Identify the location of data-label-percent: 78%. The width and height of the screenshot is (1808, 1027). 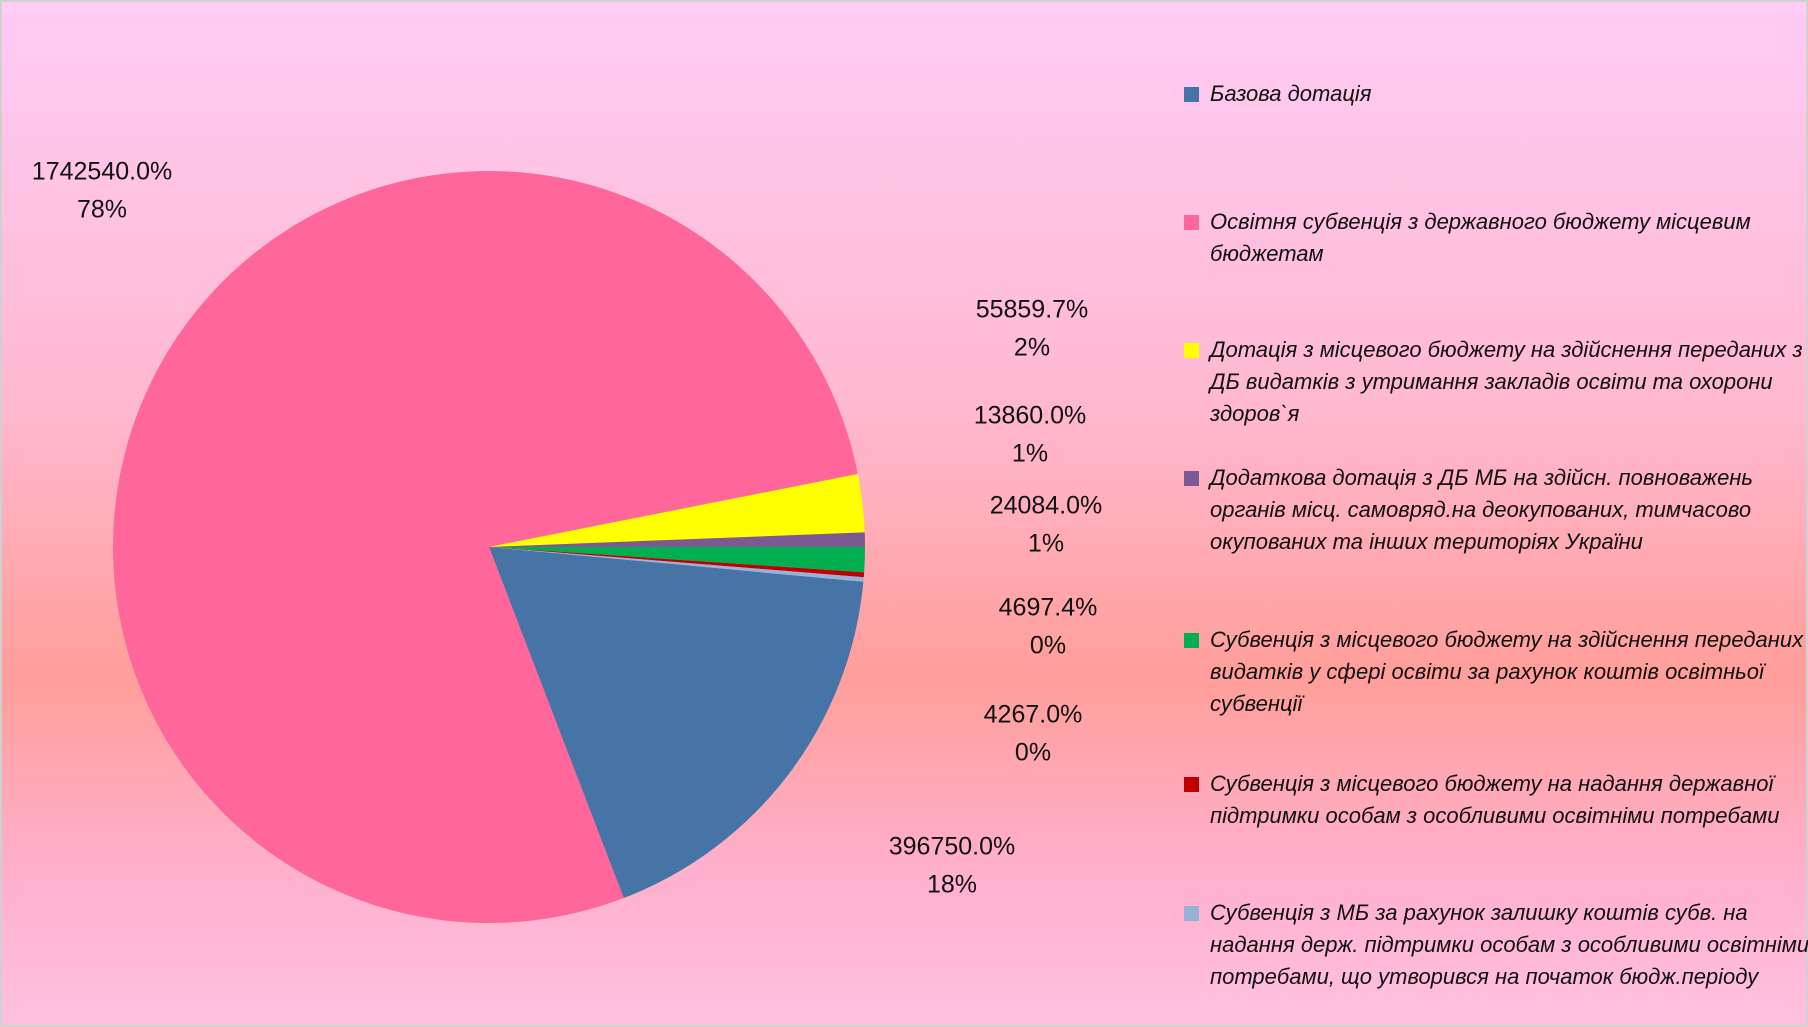
(102, 210).